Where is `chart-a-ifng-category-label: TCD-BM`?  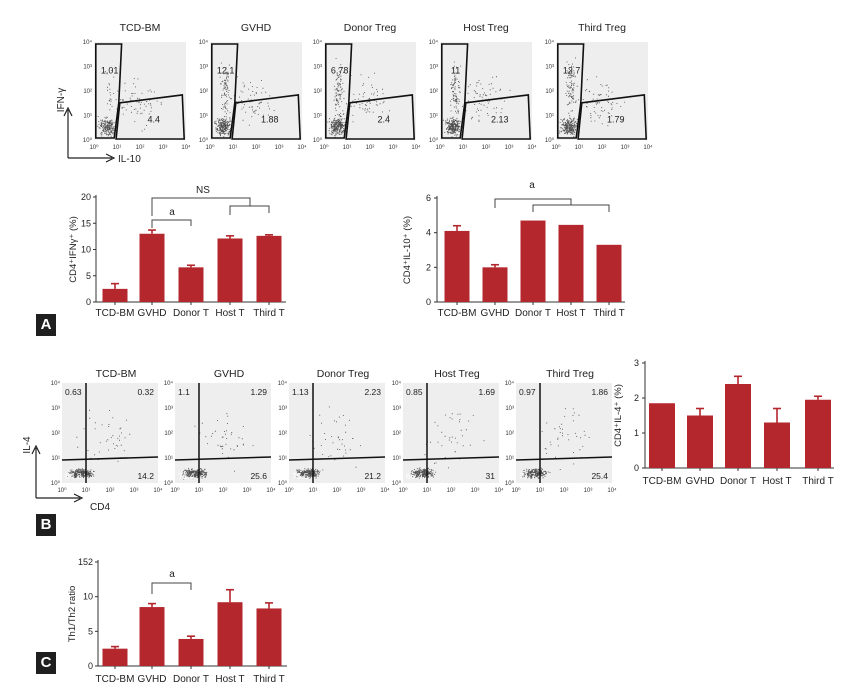 chart-a-ifng-category-label: TCD-BM is located at coordinates (115, 313).